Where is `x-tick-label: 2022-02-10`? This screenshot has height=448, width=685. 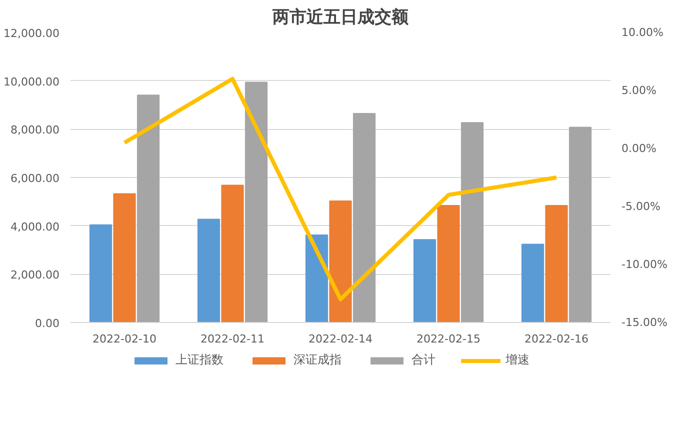
x-tick-label: 2022-02-10 is located at coordinates (124, 339).